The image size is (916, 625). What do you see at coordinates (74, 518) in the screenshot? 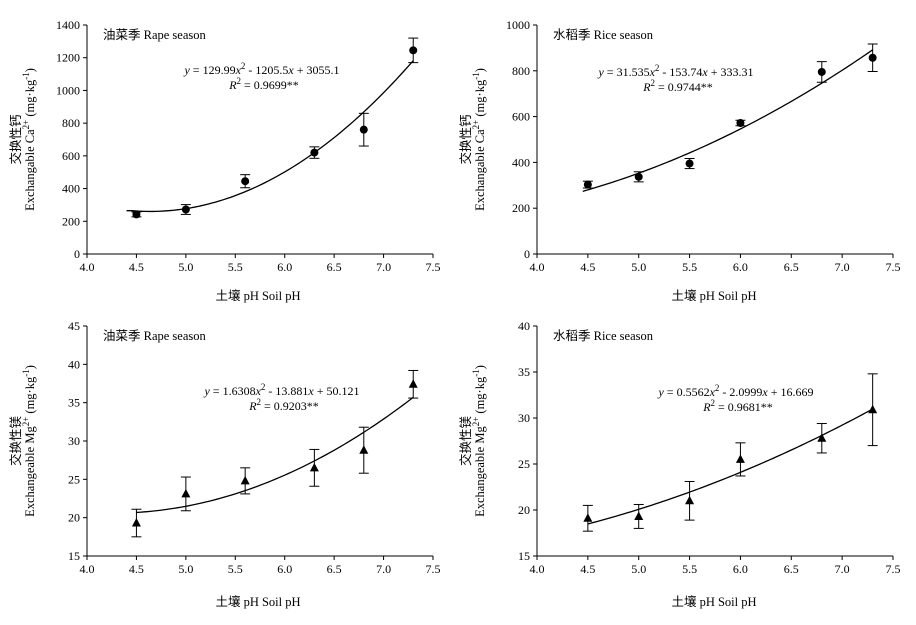
I see `y-tick-label: 20` at bounding box center [74, 518].